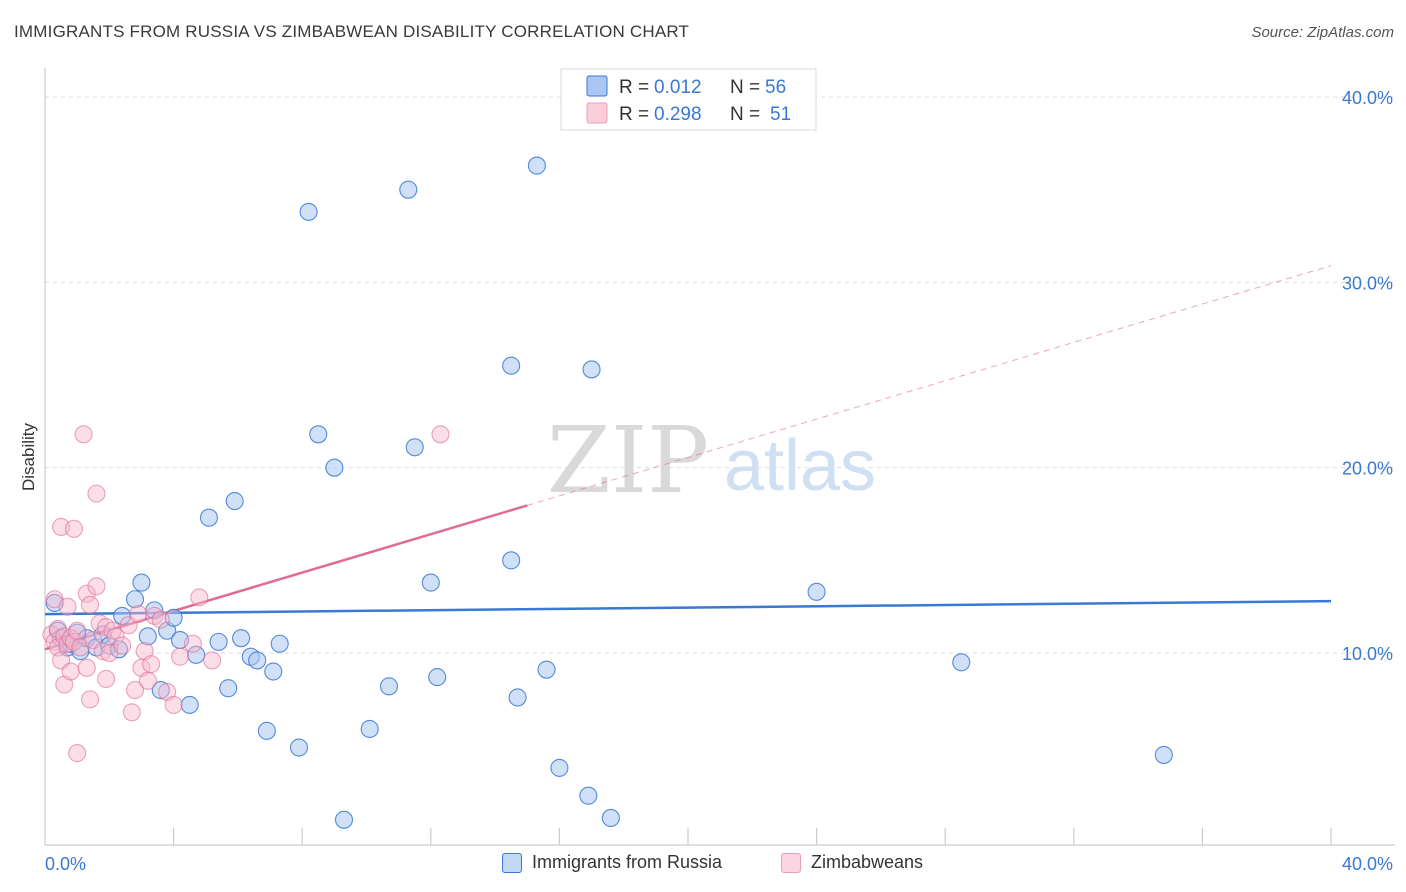 This screenshot has height=892, width=1406. Describe the element at coordinates (286, 577) in the screenshot. I see `trendline-zimbabweans` at that location.